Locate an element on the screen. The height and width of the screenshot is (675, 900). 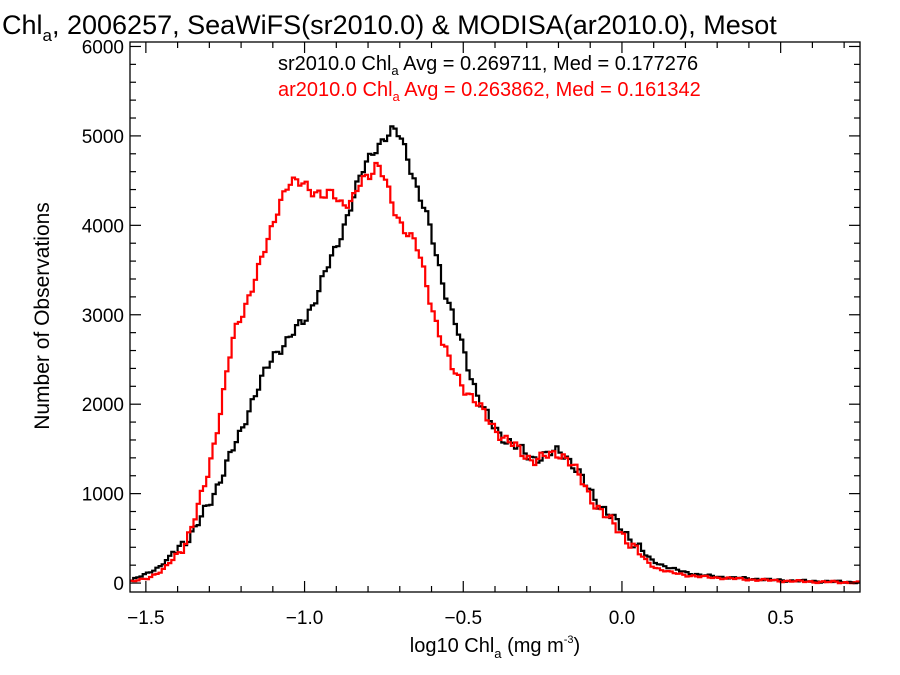
y-tick-label: 6000 is located at coordinates (103, 47).